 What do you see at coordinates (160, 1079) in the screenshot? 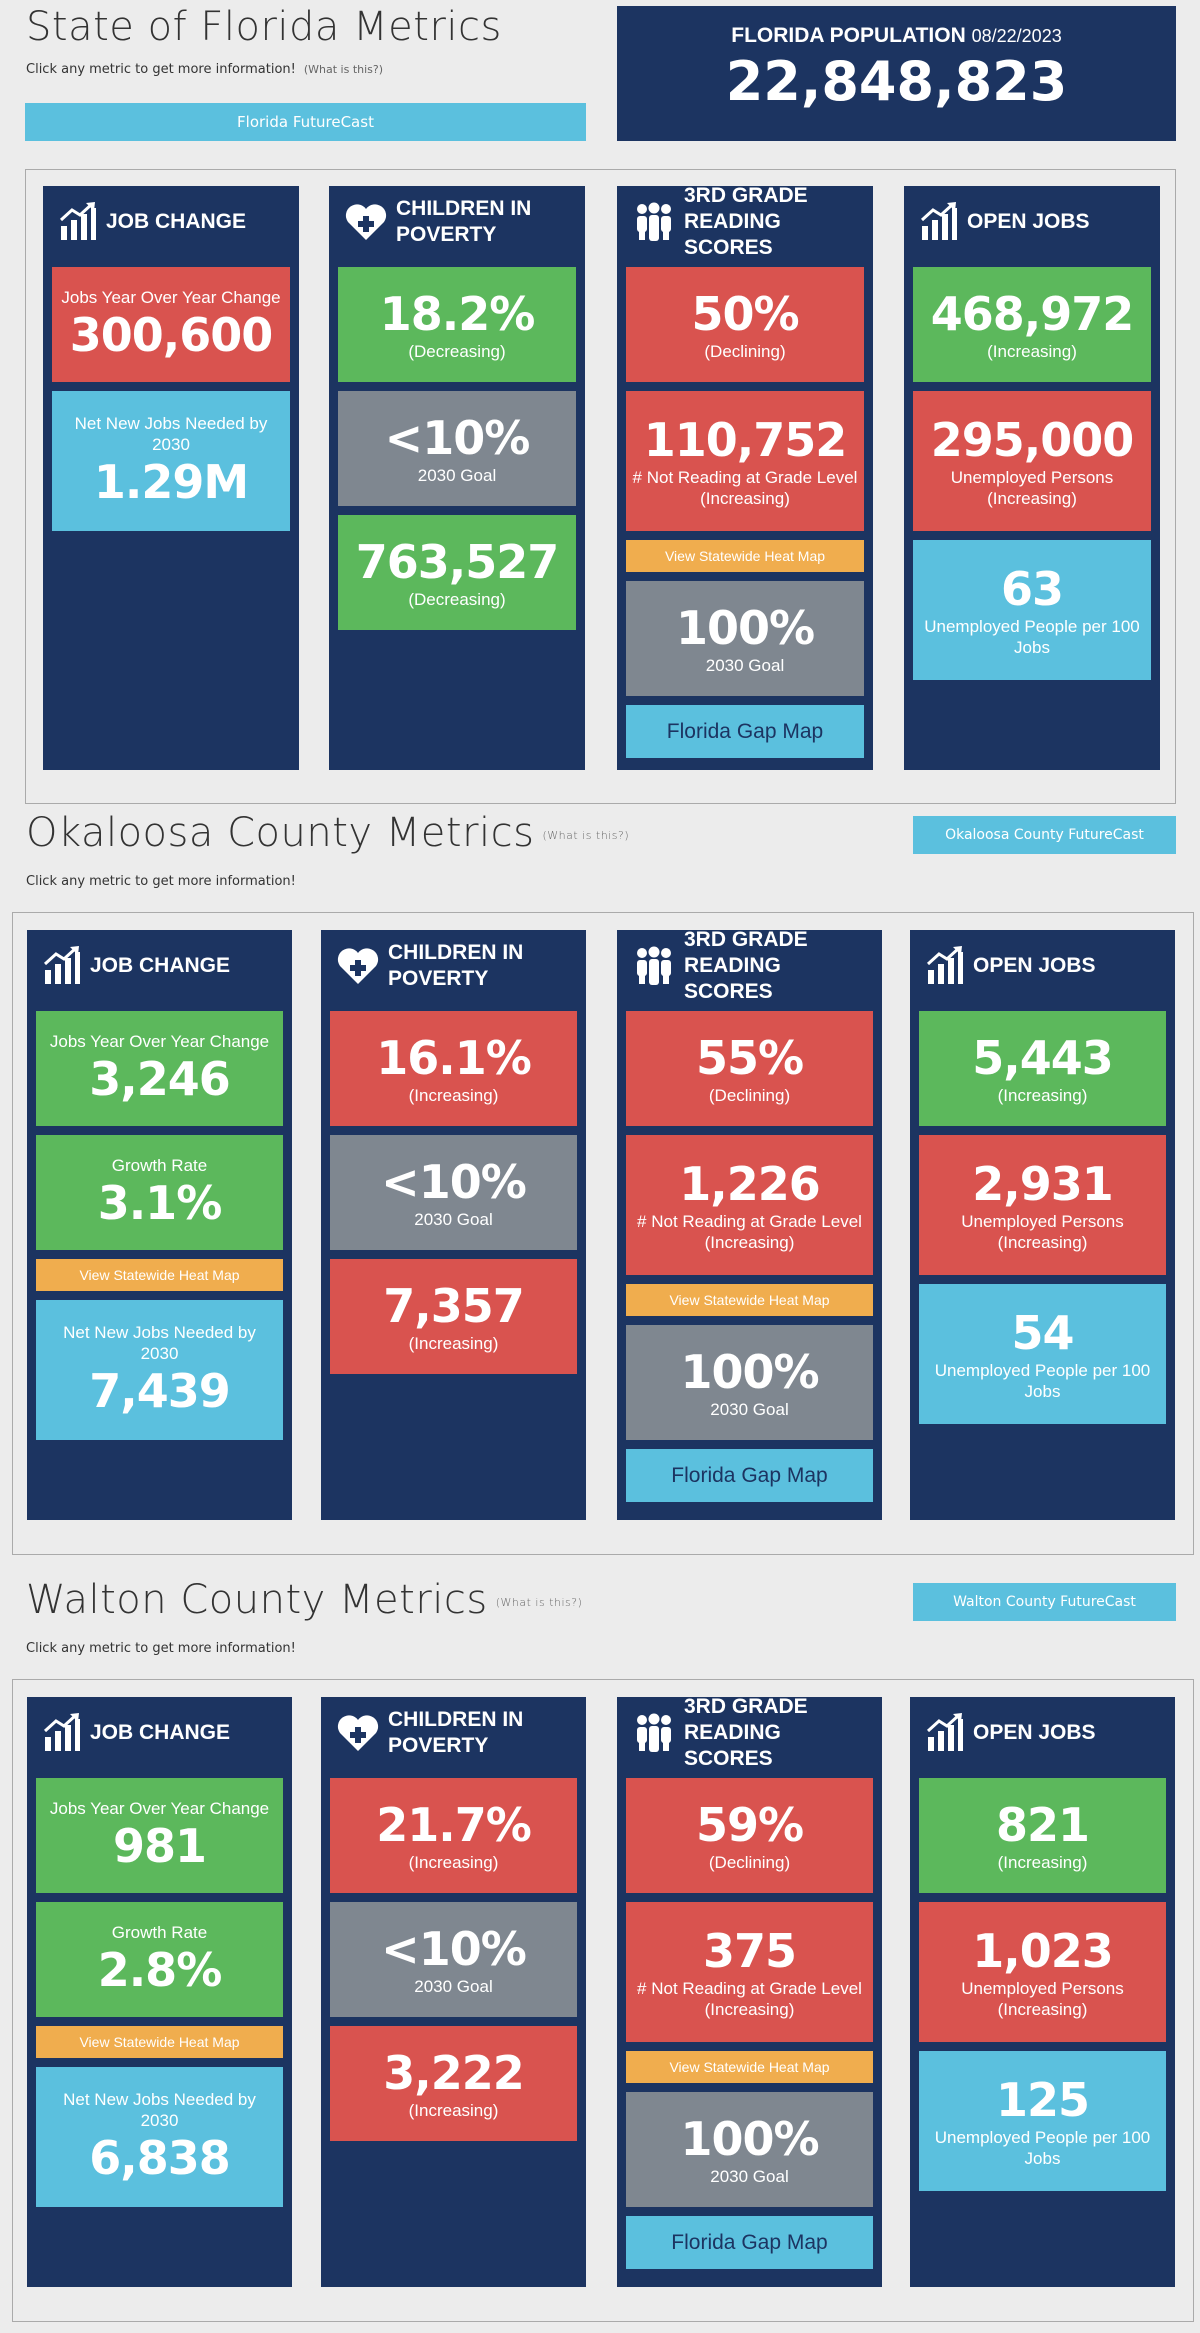
I see `tile-value: 3,246` at bounding box center [160, 1079].